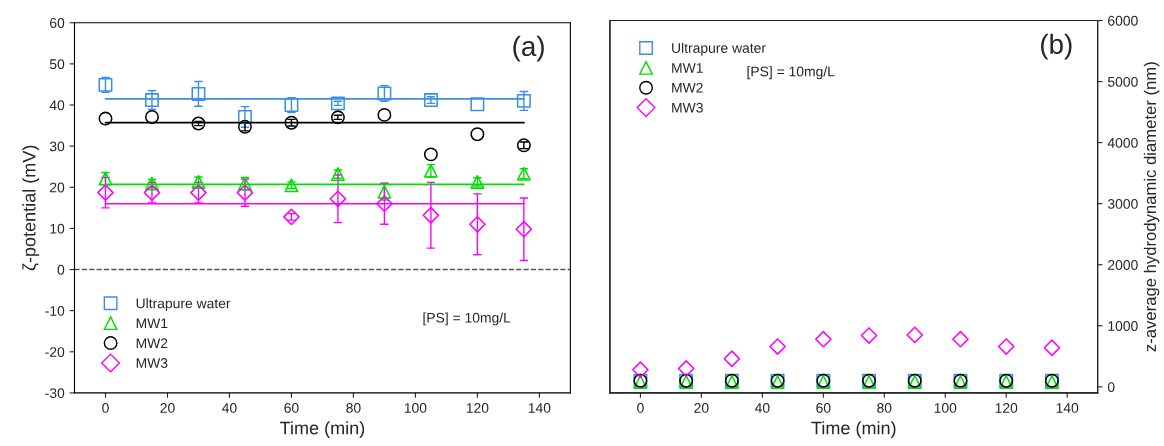  I want to click on y2-tick-label: 6000, so click(1123, 20).